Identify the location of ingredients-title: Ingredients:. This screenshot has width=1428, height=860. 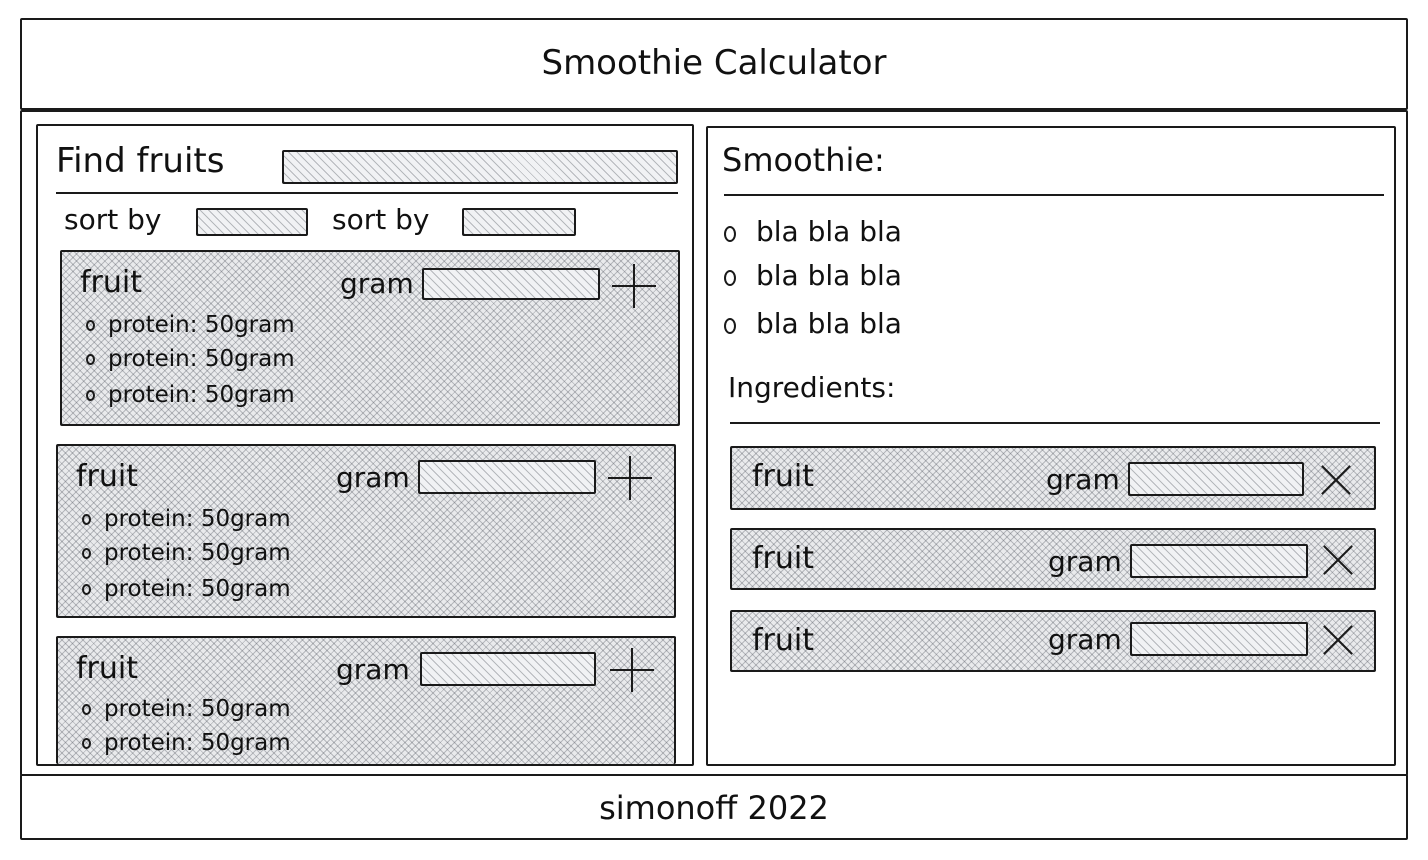
(812, 387).